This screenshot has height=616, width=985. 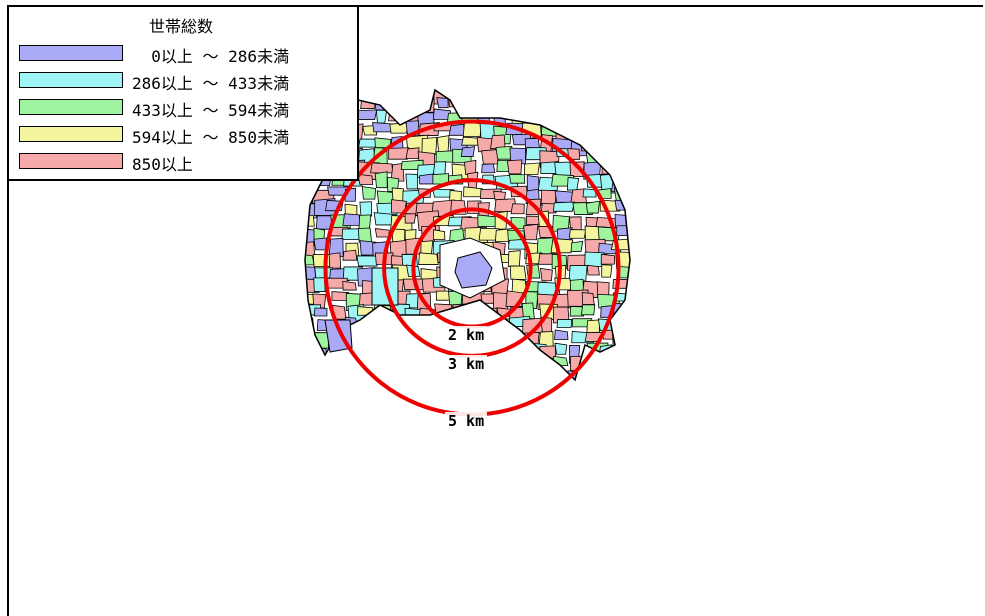 I want to click on legend-label: 850以上, so click(x=162, y=164).